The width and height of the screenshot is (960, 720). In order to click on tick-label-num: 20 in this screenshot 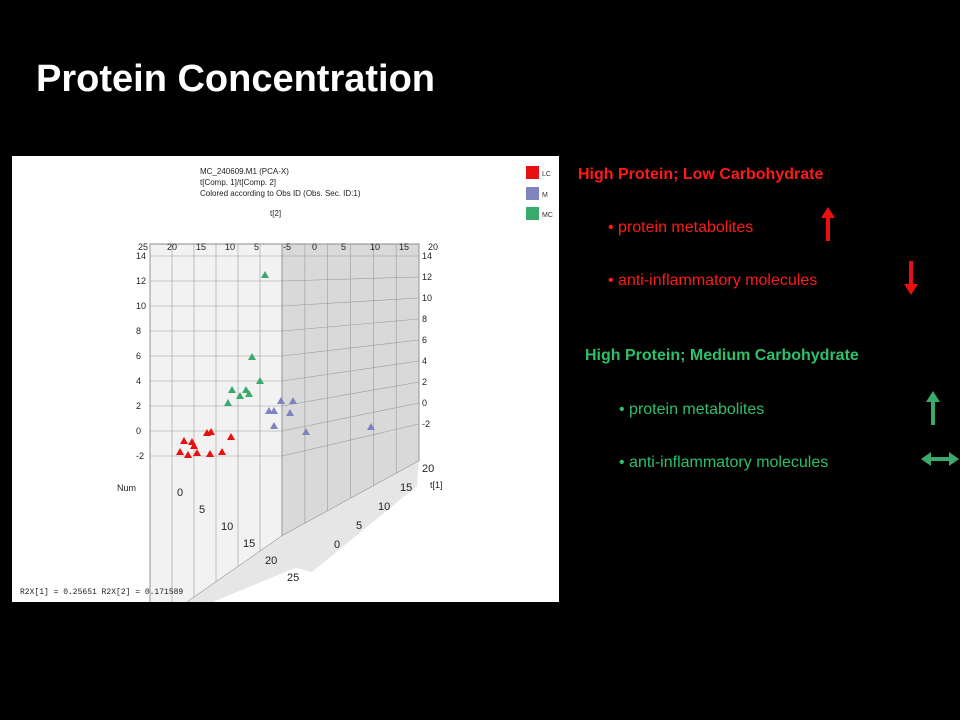, I will do `click(271, 561)`.